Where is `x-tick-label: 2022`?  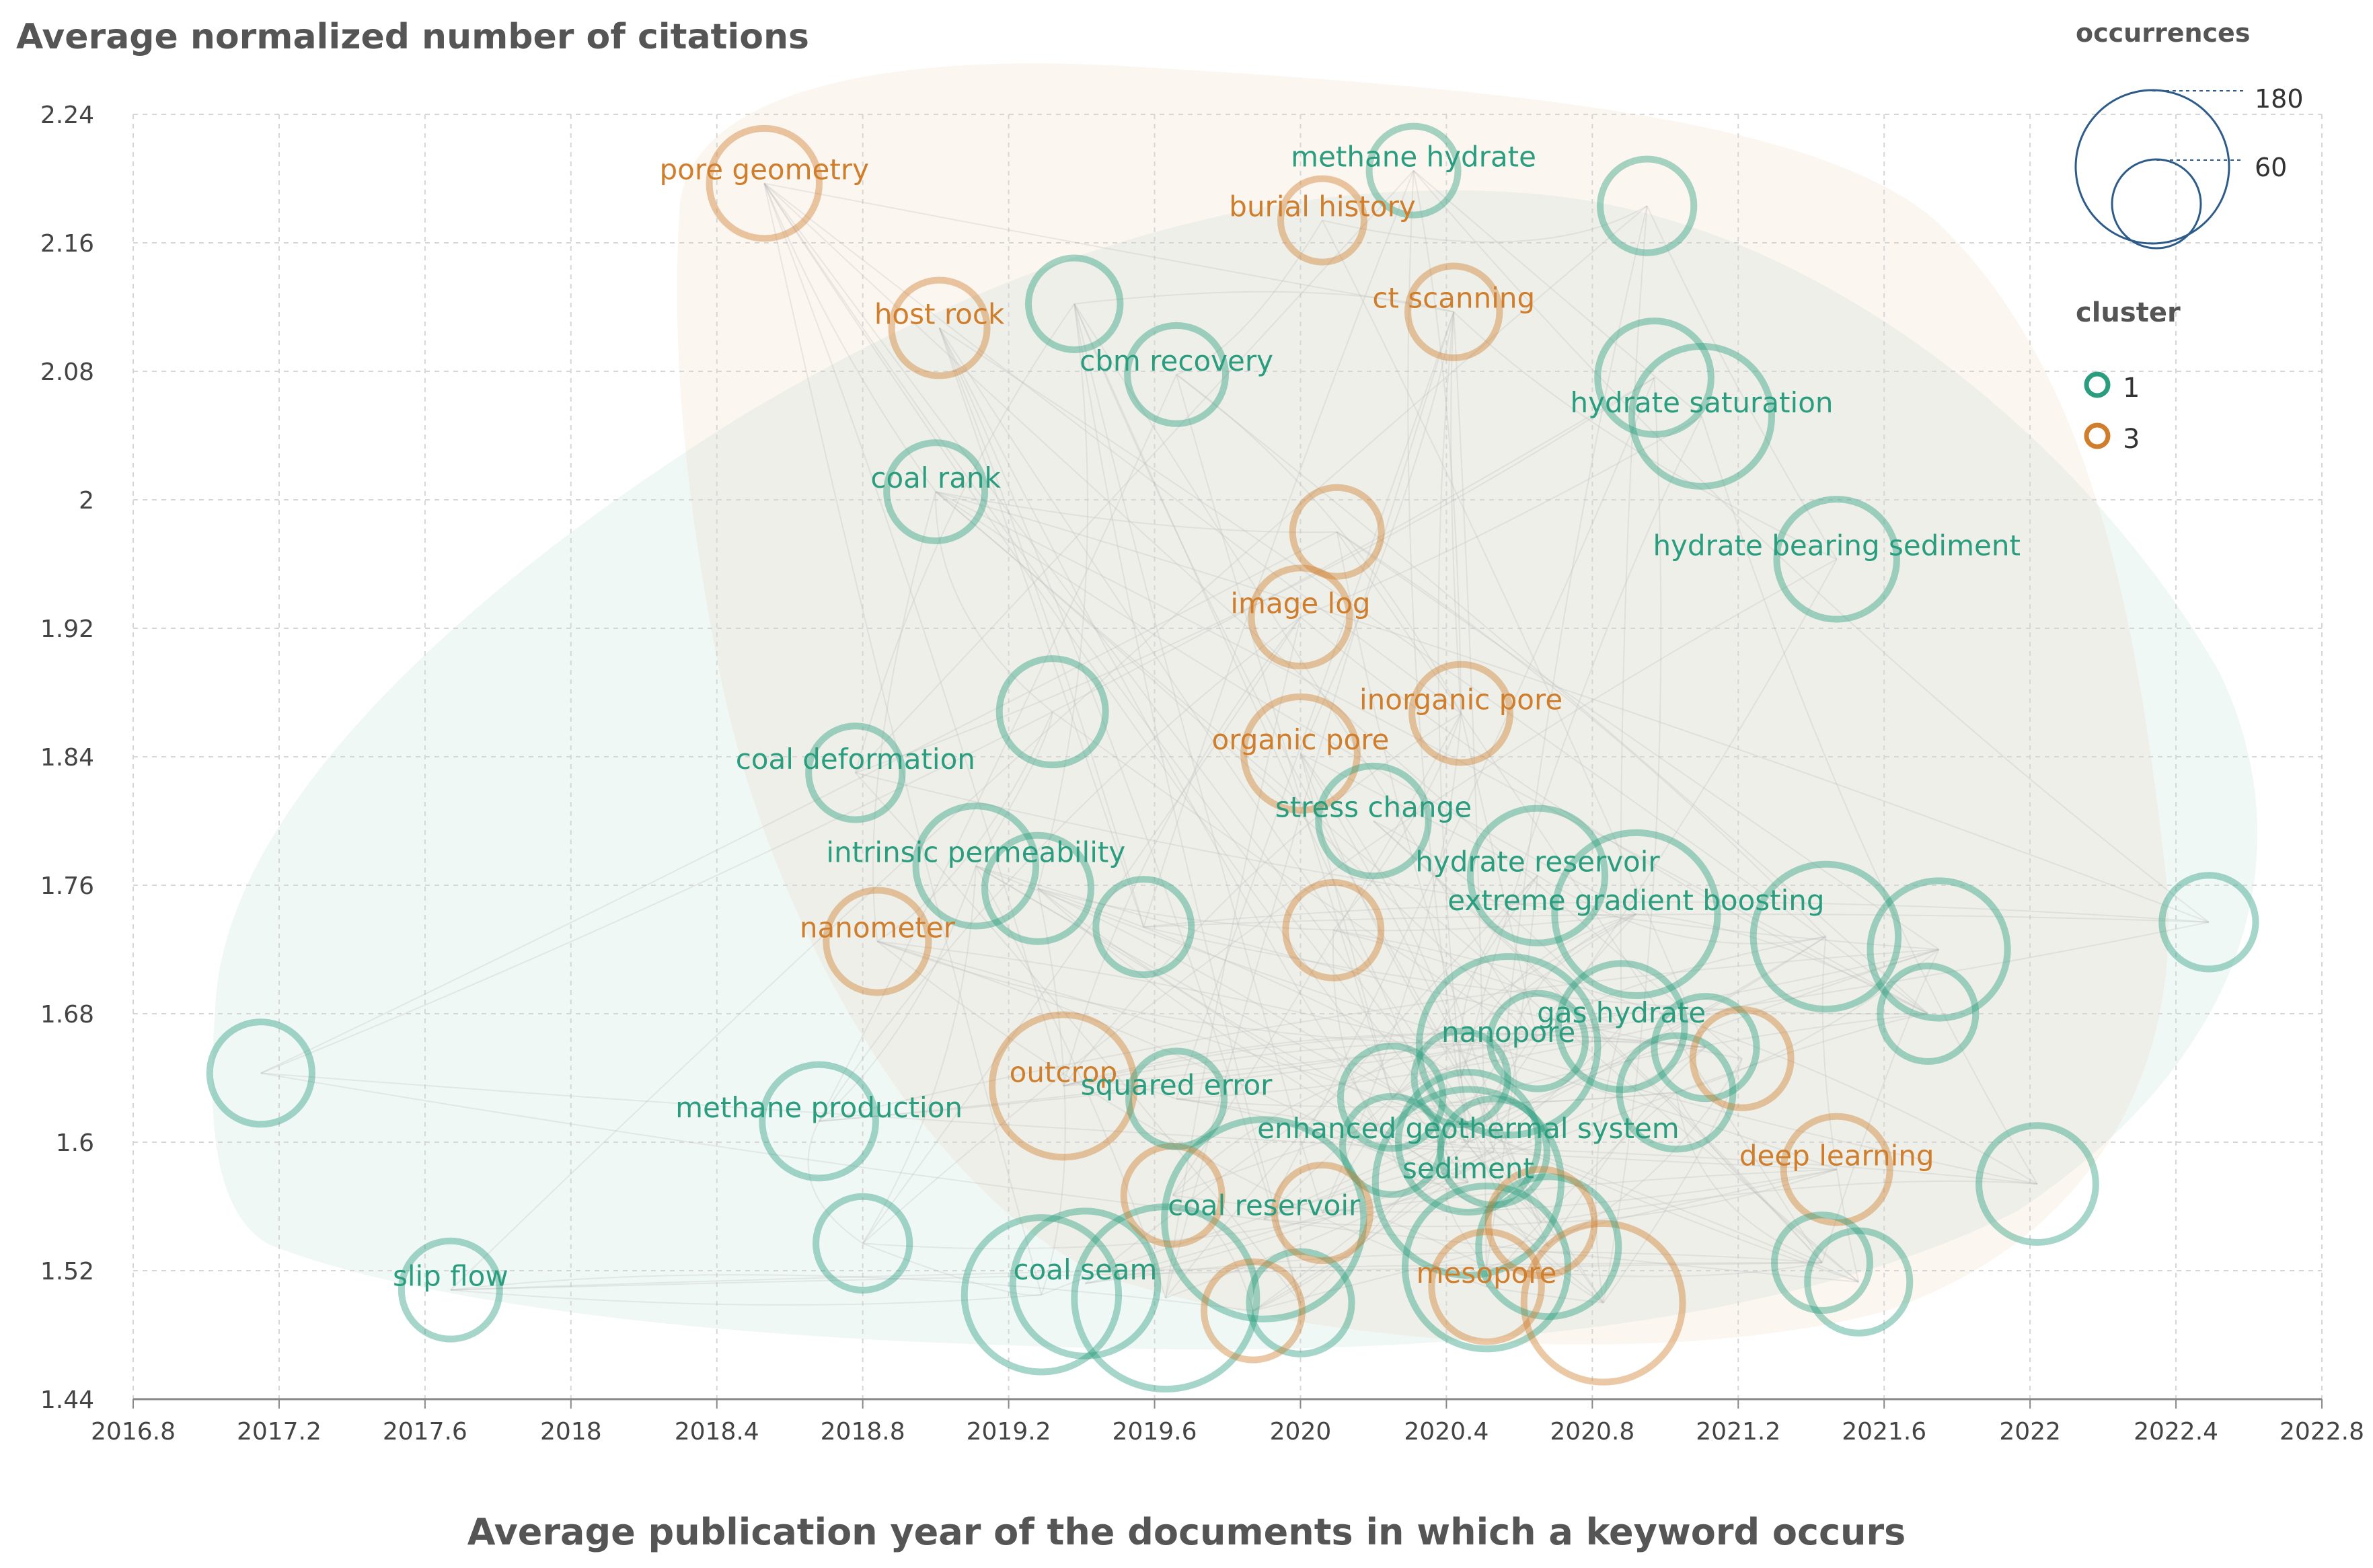 x-tick-label: 2022 is located at coordinates (2030, 1432).